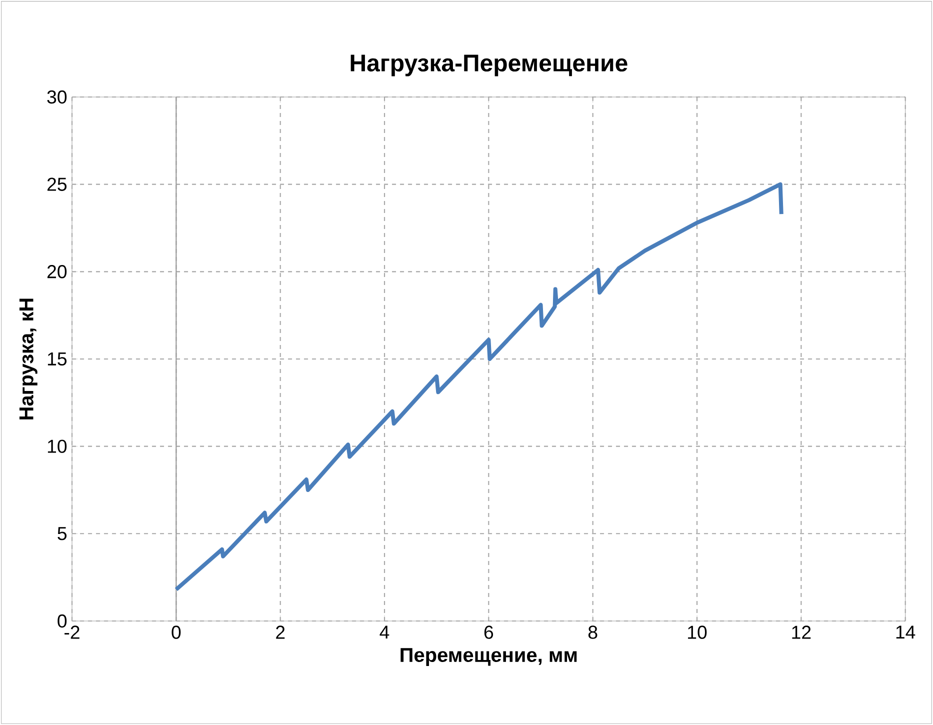 The width and height of the screenshot is (933, 725). Describe the element at coordinates (57, 97) in the screenshot. I see `y-tick-label: 30` at that location.